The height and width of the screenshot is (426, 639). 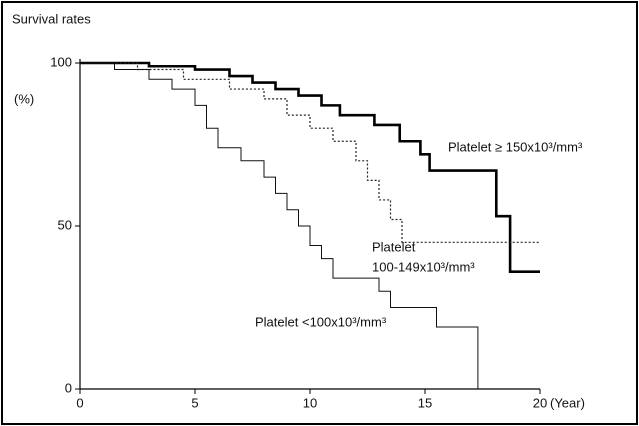 What do you see at coordinates (423, 266) in the screenshot?
I see `curve-label: 100-149x10³/mm³` at bounding box center [423, 266].